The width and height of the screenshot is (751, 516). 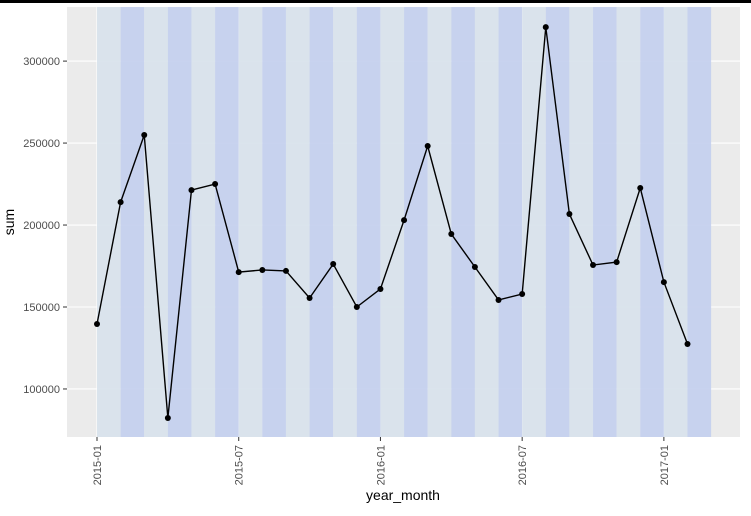 What do you see at coordinates (98, 465) in the screenshot?
I see `x-tick-label: 2015-01` at bounding box center [98, 465].